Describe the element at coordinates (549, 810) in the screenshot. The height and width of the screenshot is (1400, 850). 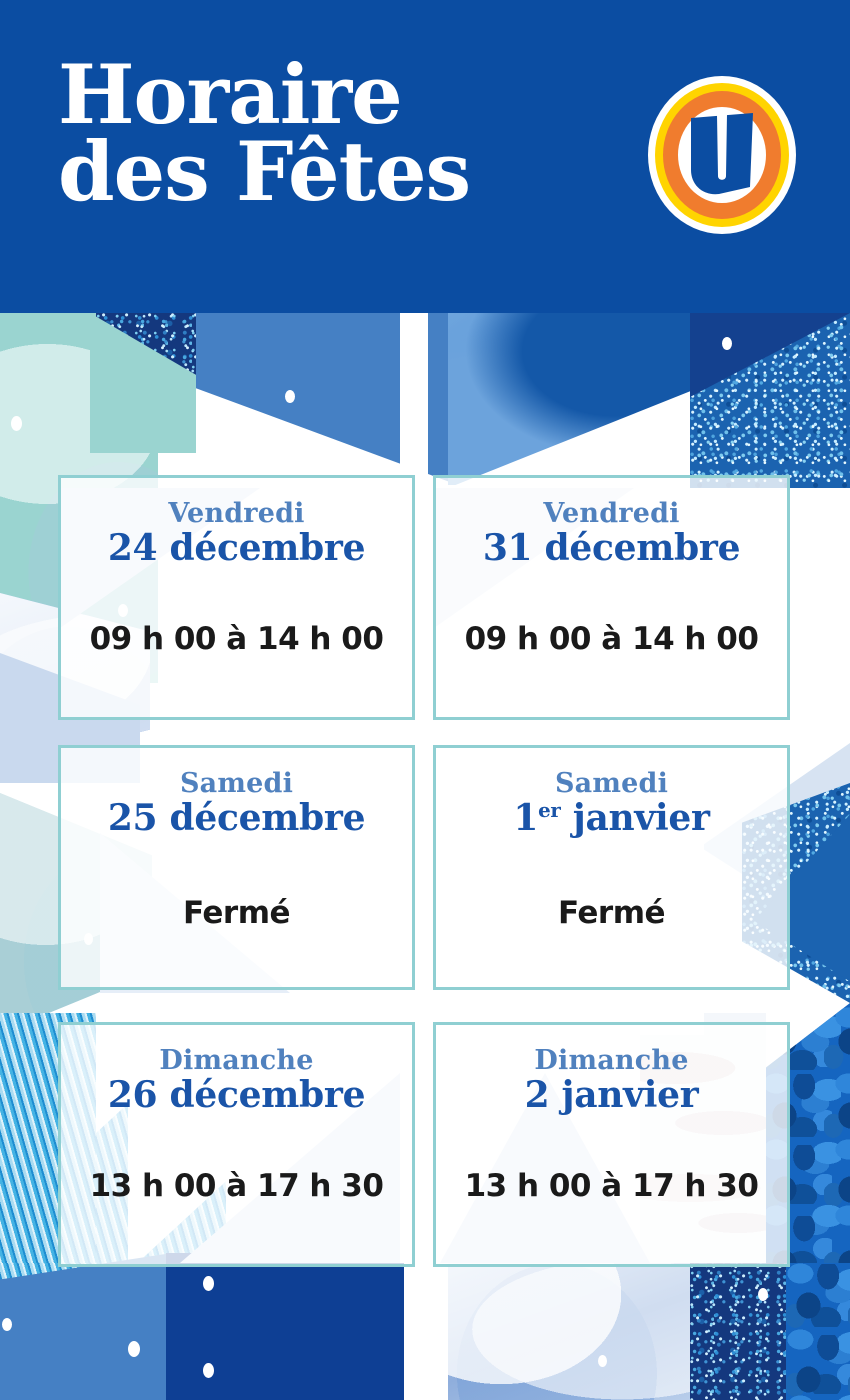
I see `card-date-ordinal: er` at that location.